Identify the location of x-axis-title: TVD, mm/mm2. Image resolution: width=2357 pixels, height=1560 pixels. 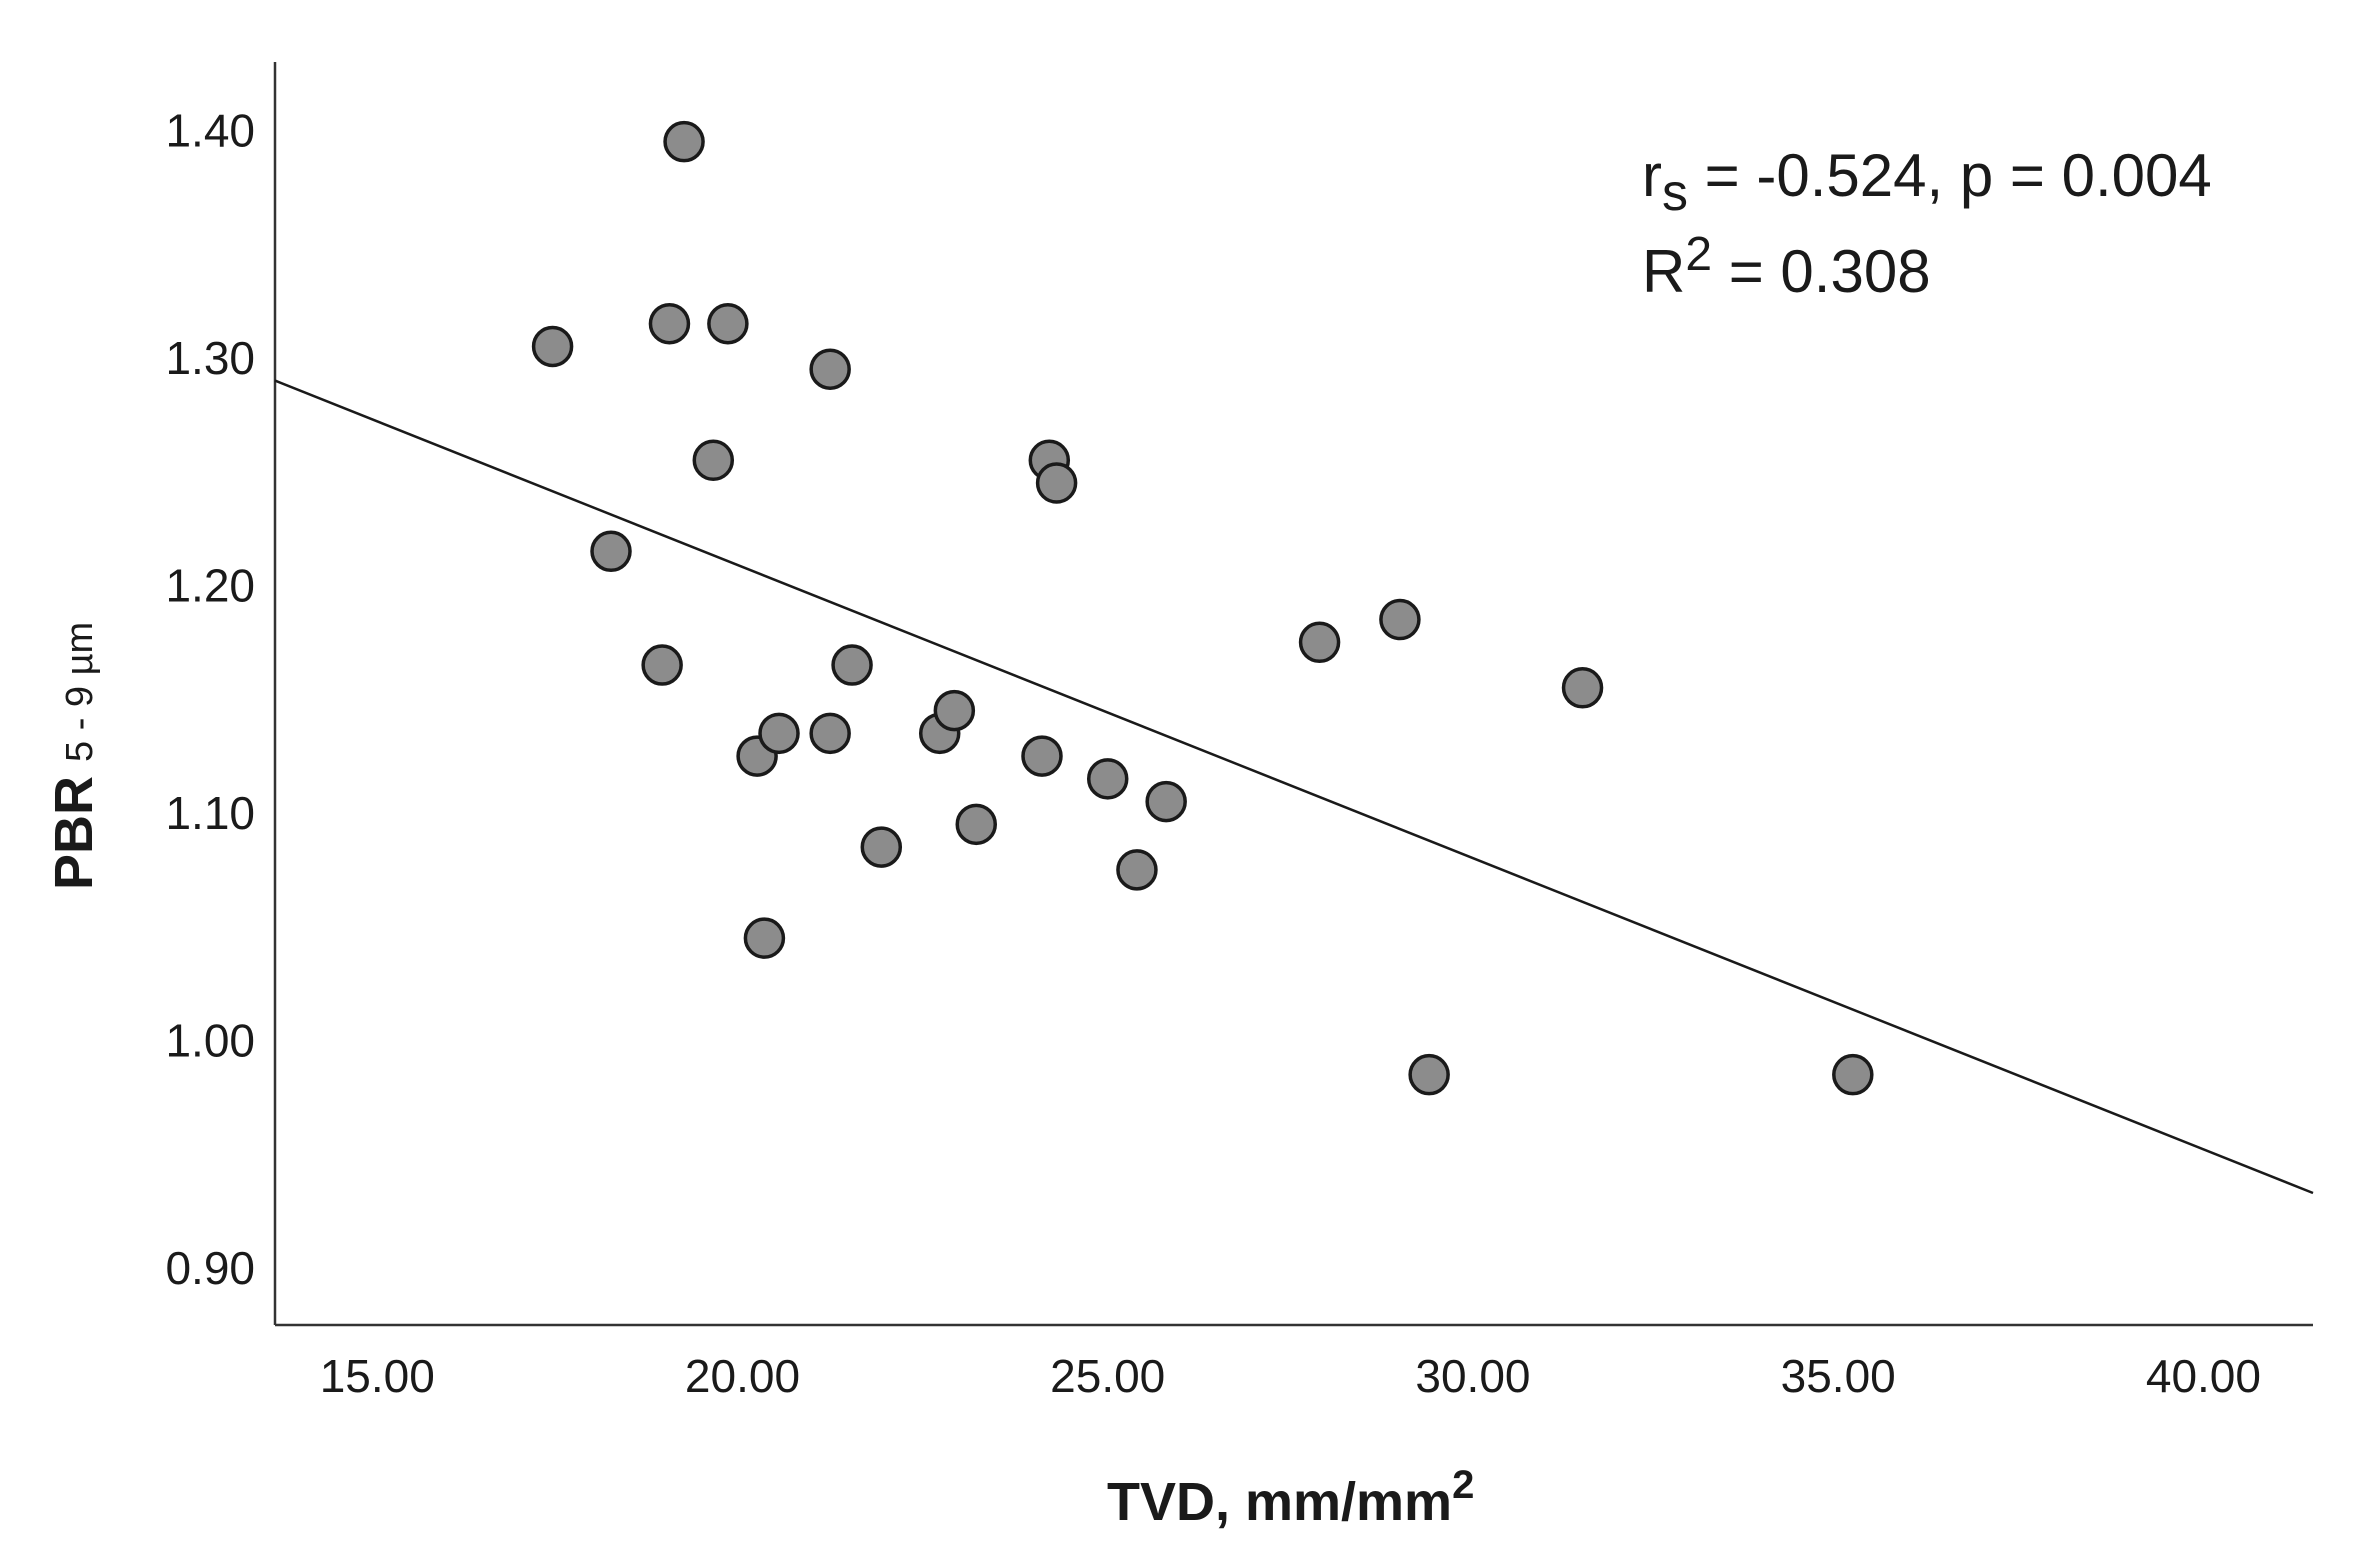
(1290, 1497).